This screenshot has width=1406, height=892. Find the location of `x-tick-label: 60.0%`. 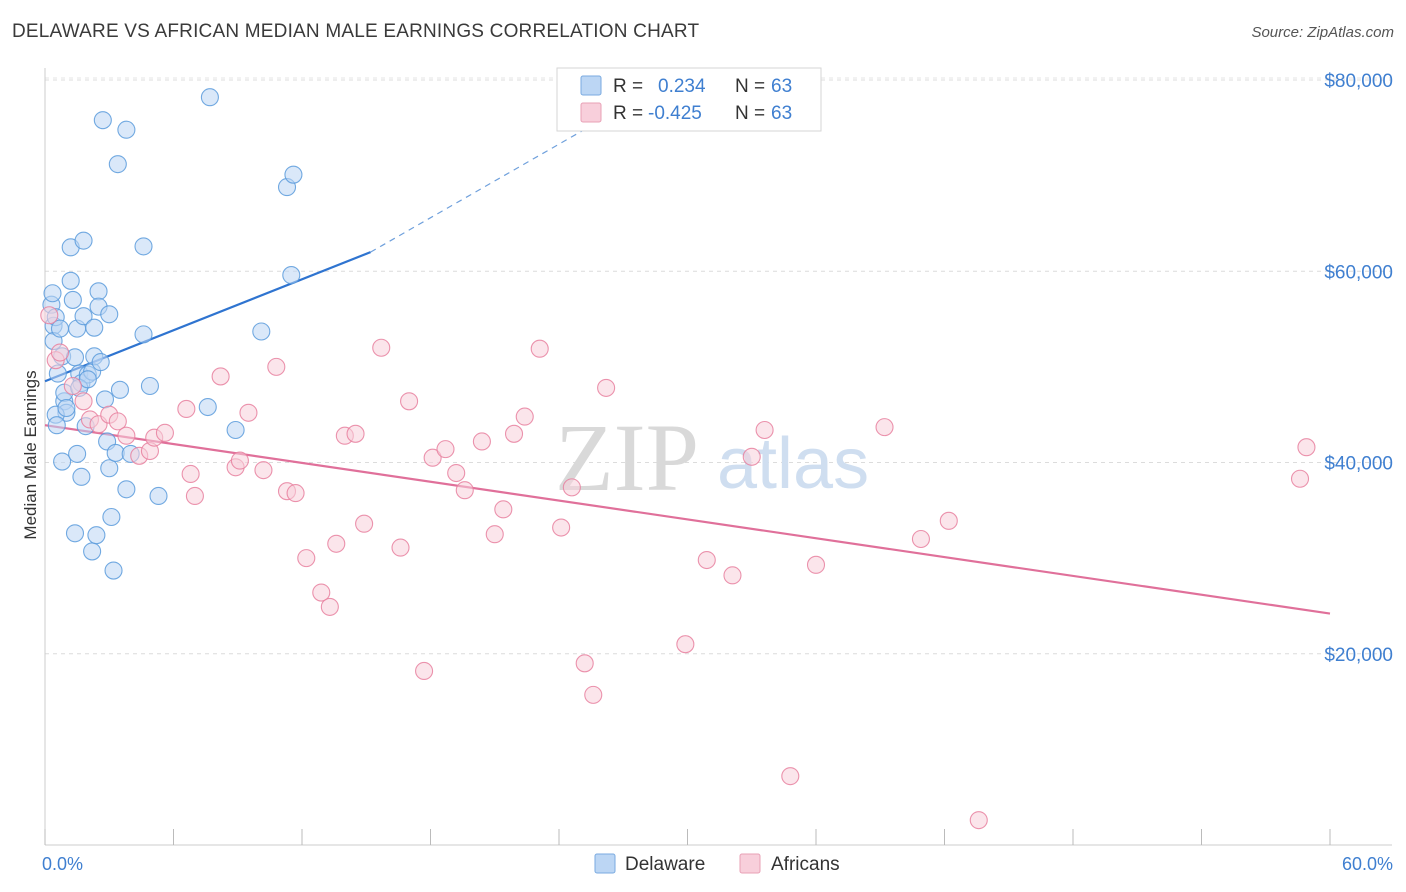

x-tick-label: 60.0% is located at coordinates (1367, 864).